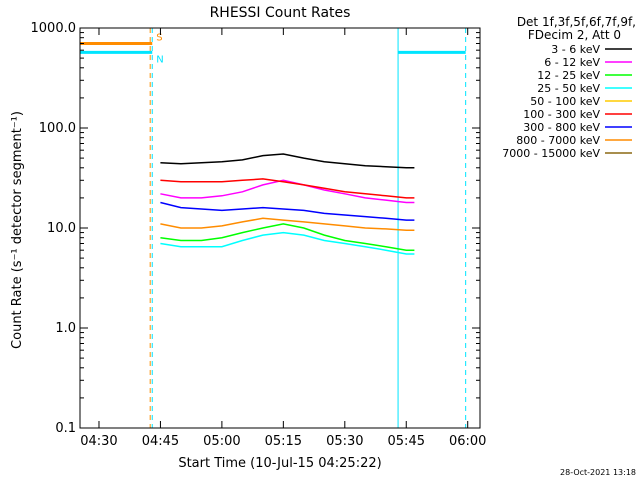  Describe the element at coordinates (283, 441) in the screenshot. I see `x-tick-label-3: 05:15` at that location.